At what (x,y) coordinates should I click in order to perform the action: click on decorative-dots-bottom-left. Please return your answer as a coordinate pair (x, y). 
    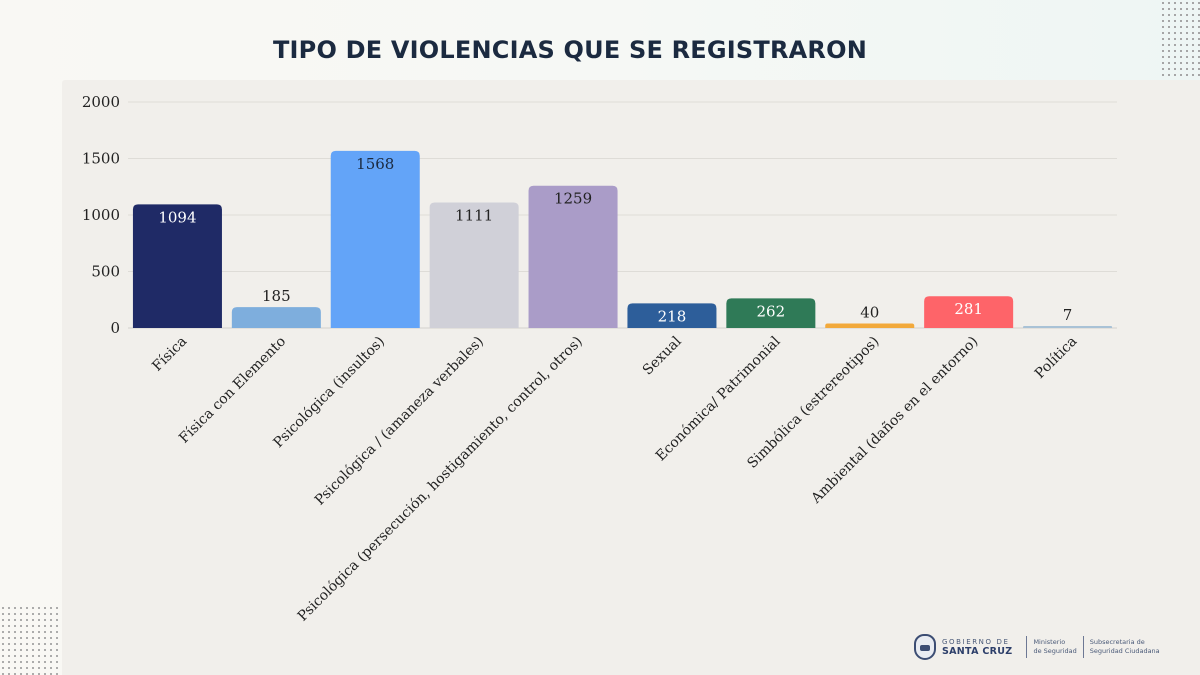
    Looking at the image, I should click on (31, 640).